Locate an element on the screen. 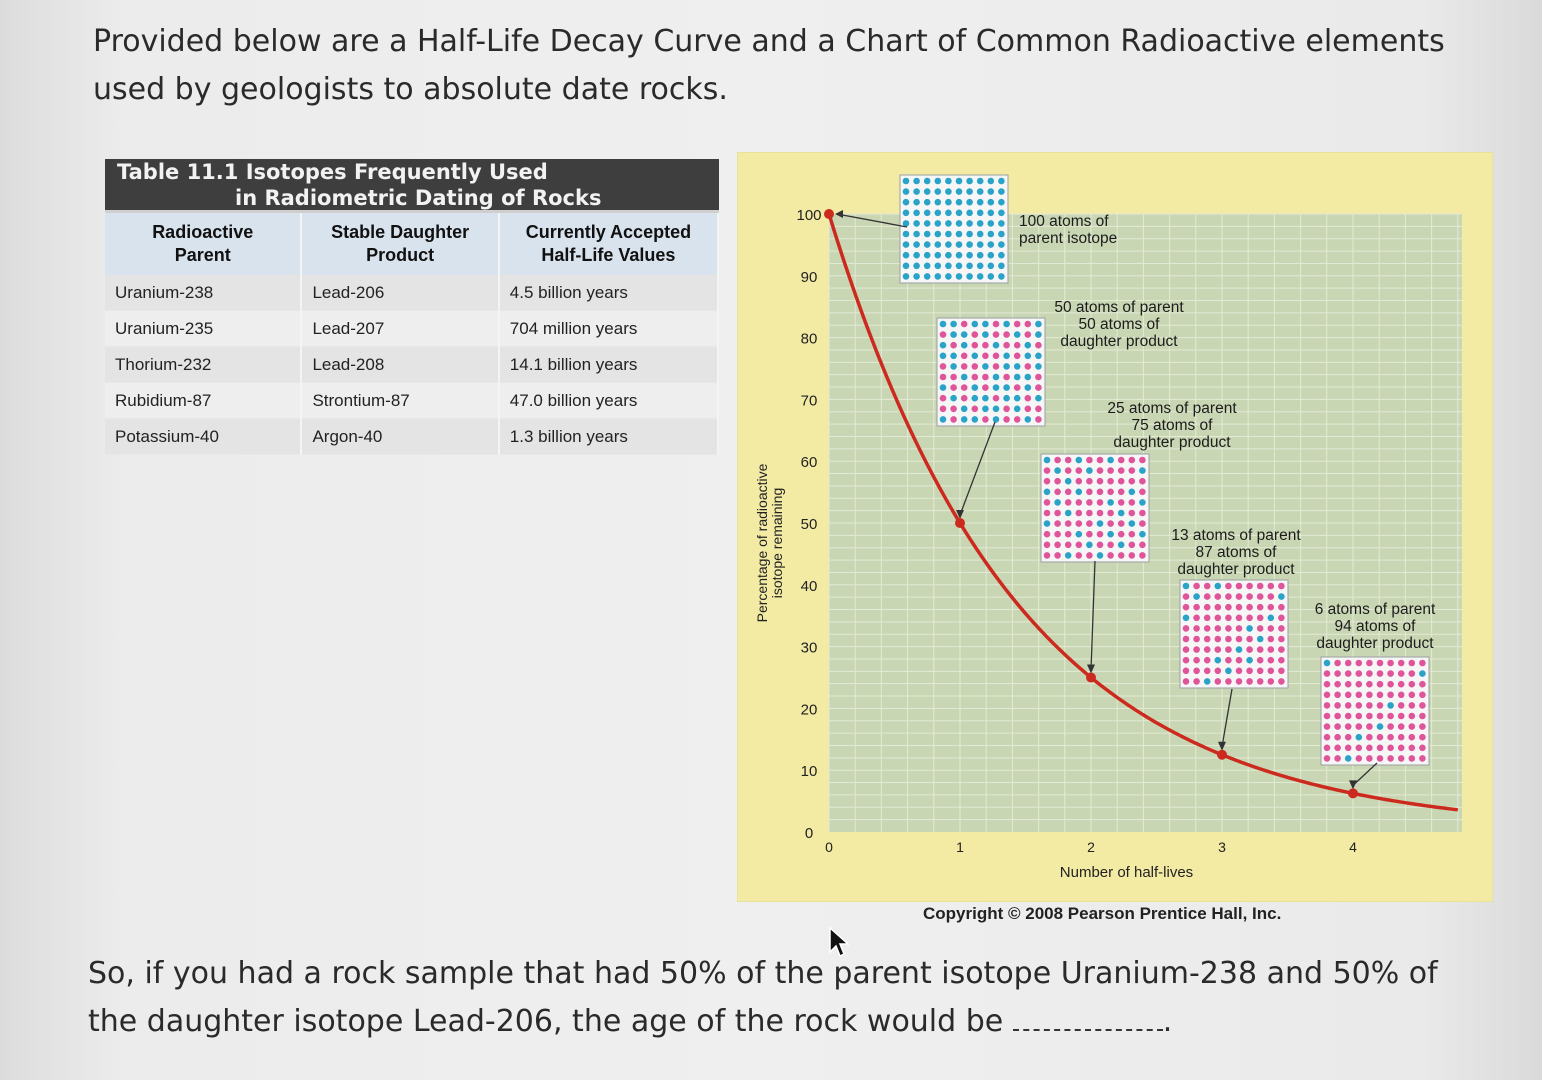 The height and width of the screenshot is (1080, 1542). y-tick-label: 20 is located at coordinates (809, 709).